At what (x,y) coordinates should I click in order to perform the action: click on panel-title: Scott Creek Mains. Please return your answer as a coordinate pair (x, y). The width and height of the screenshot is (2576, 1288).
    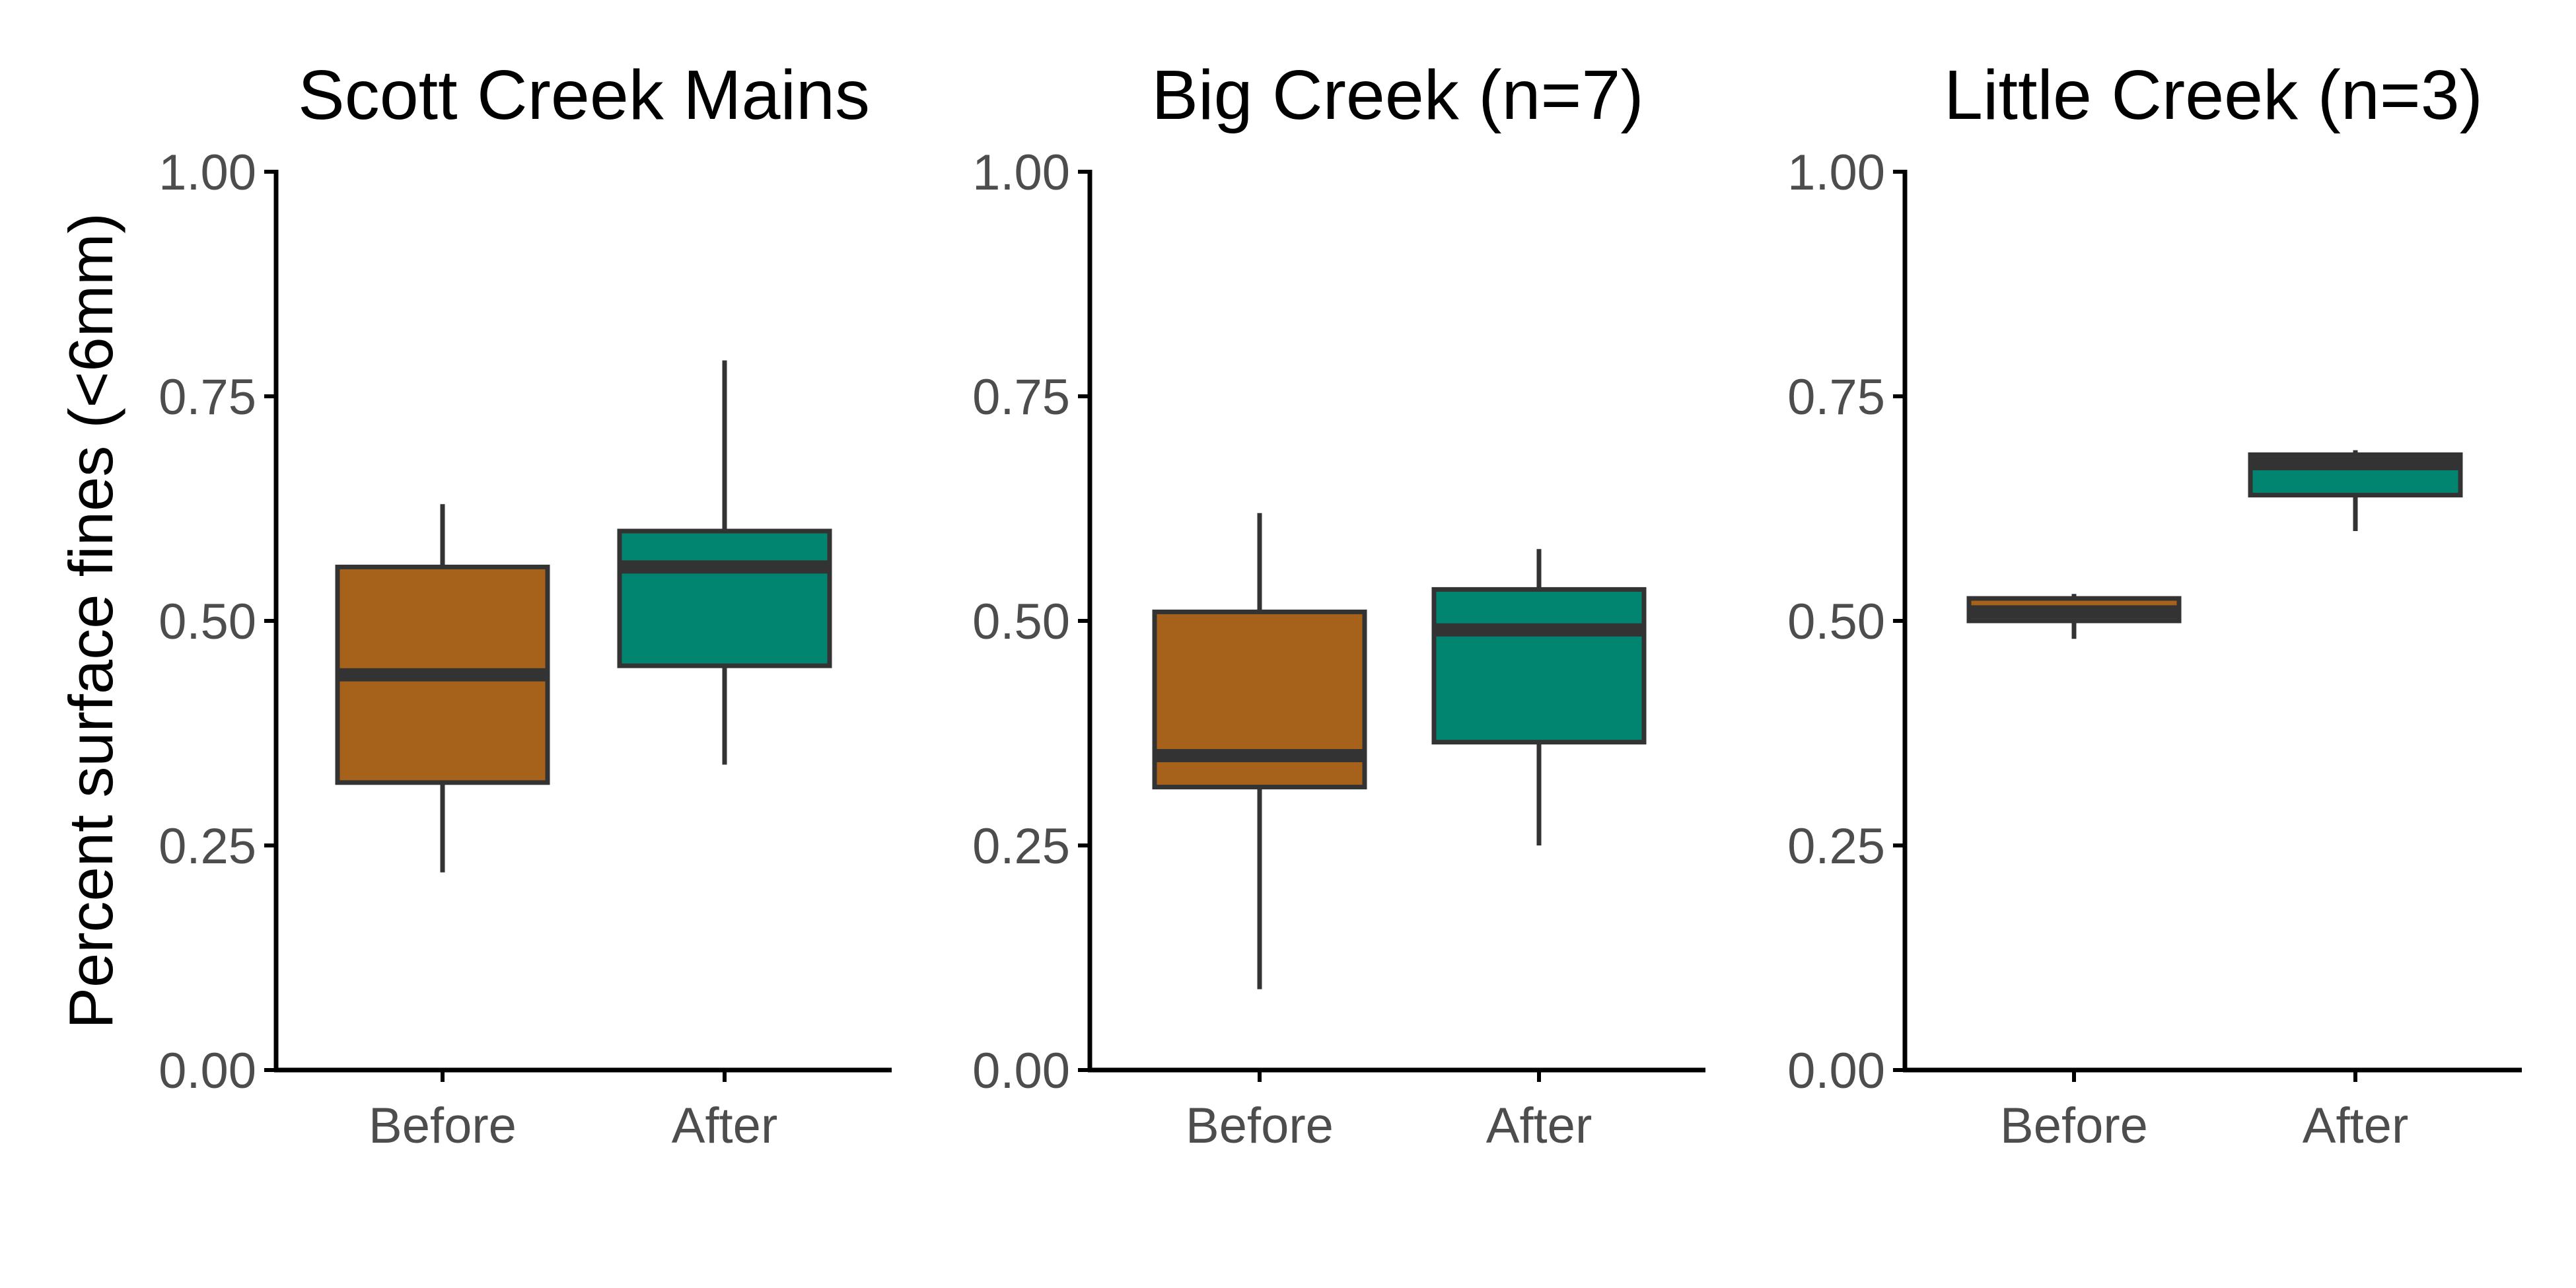
    Looking at the image, I should click on (584, 95).